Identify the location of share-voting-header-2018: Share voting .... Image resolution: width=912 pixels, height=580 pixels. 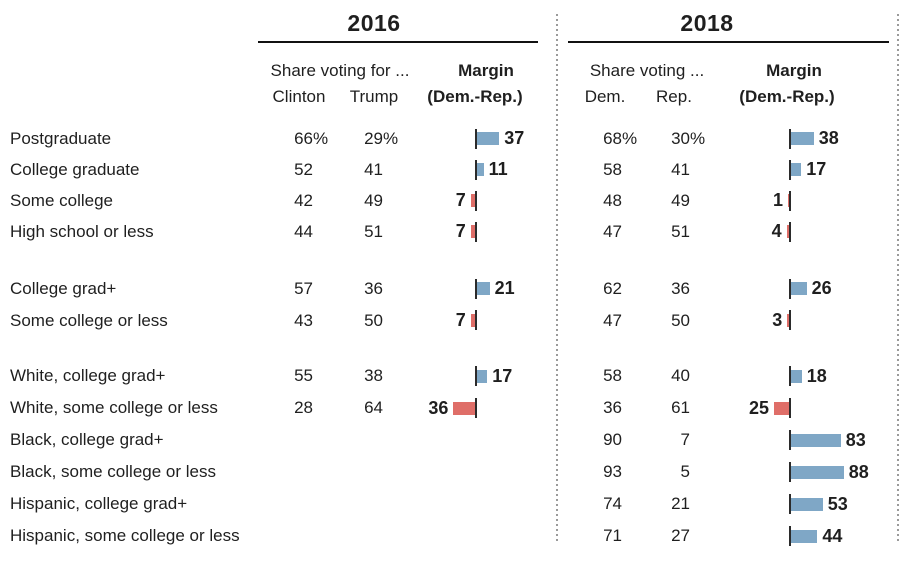
(647, 70).